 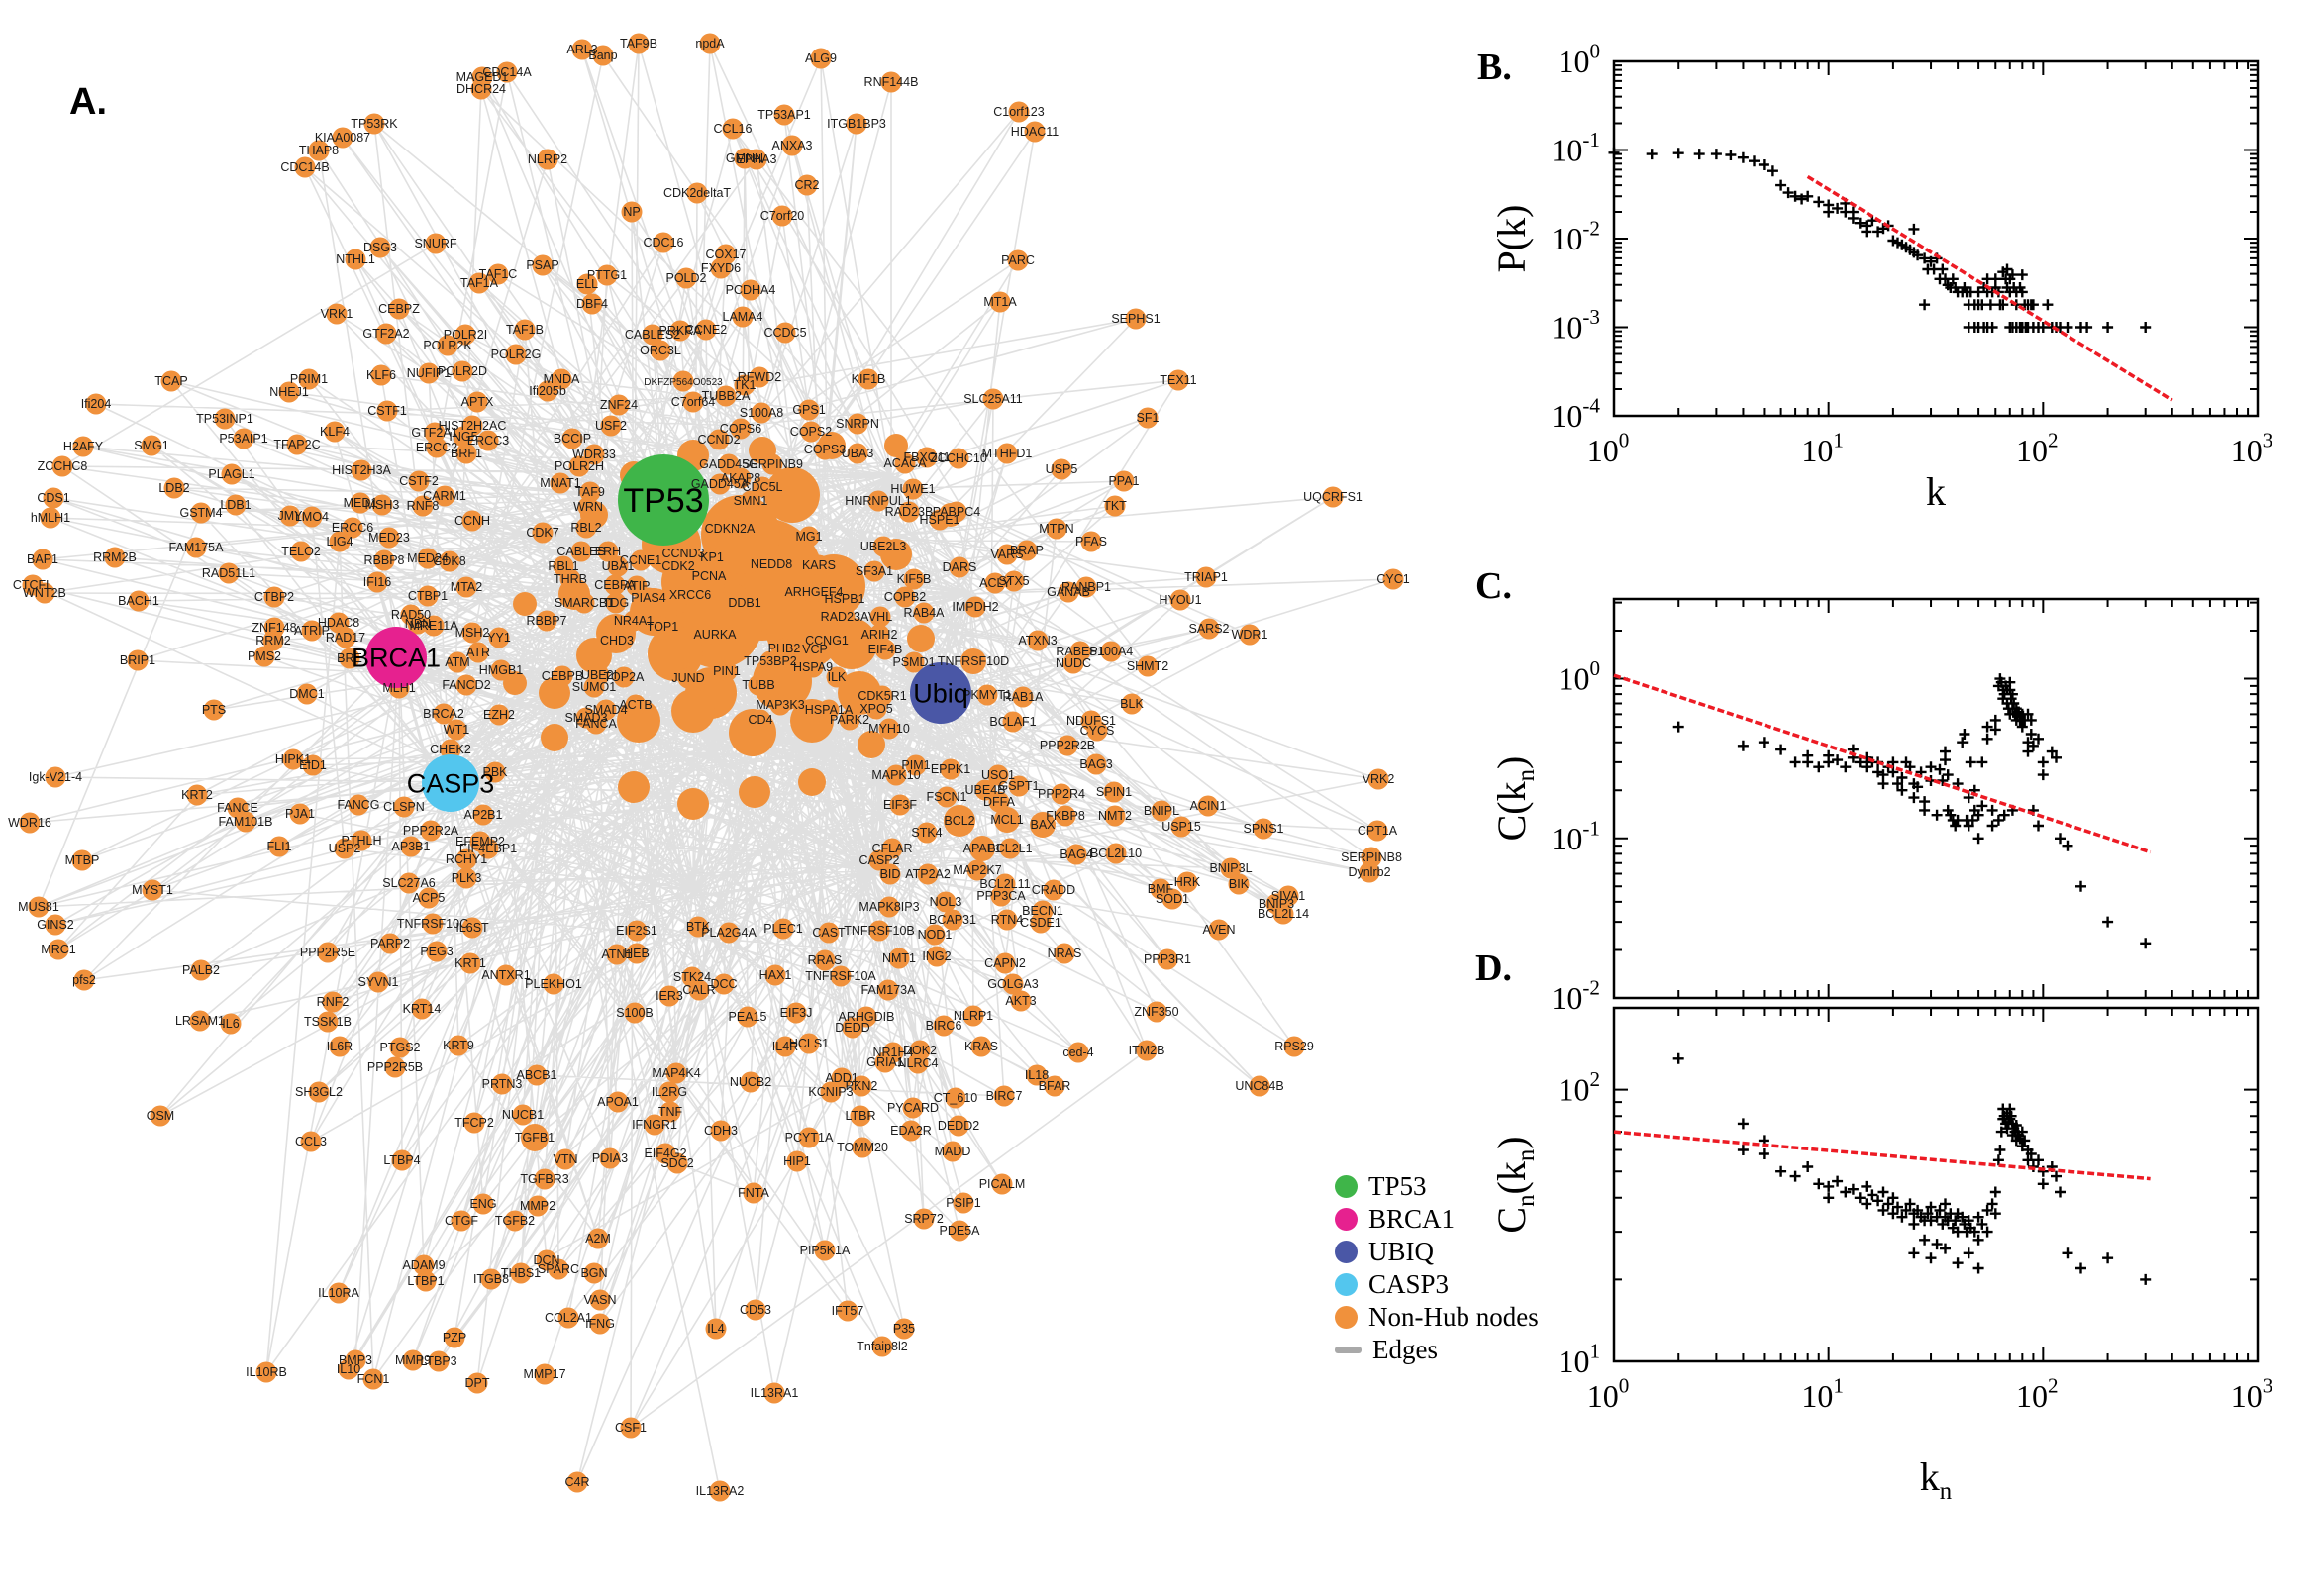 I want to click on svg-text: APTX, so click(x=477, y=402).